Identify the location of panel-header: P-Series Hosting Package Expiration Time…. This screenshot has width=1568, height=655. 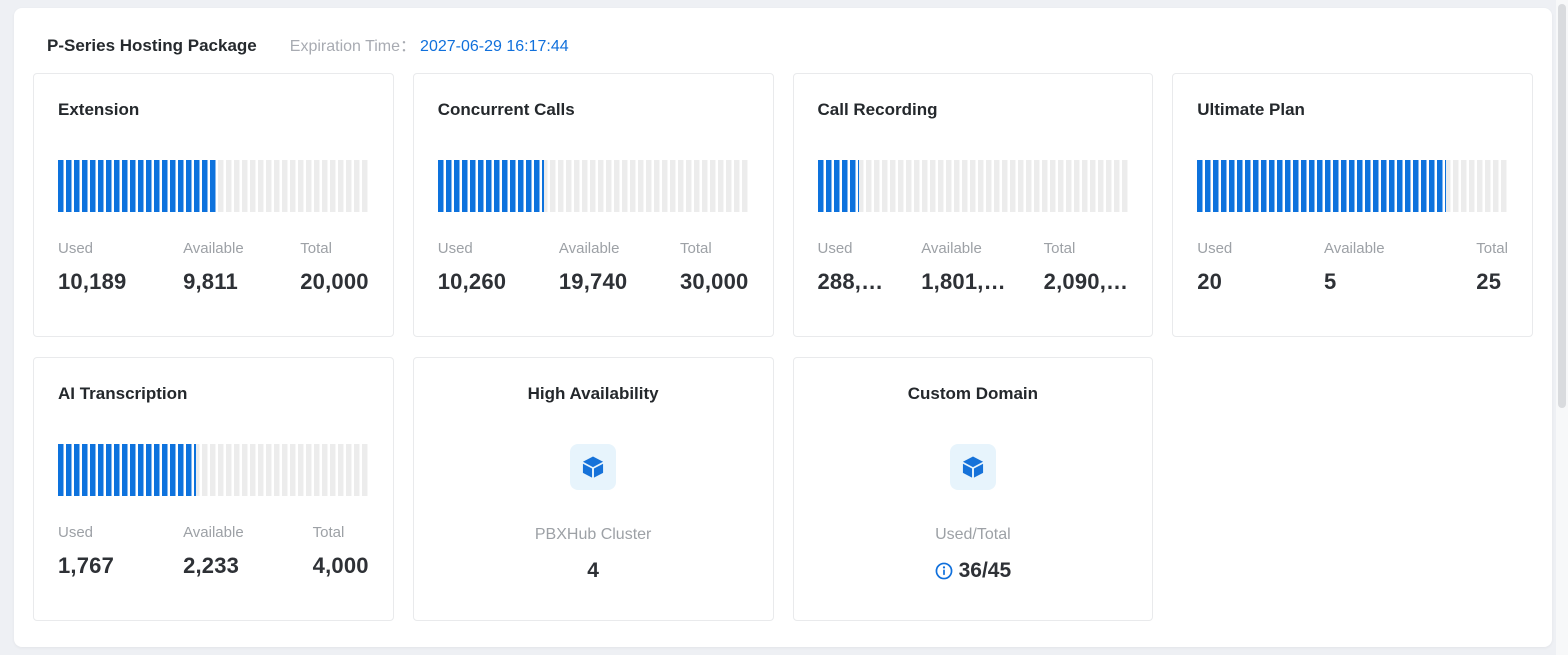
(783, 44).